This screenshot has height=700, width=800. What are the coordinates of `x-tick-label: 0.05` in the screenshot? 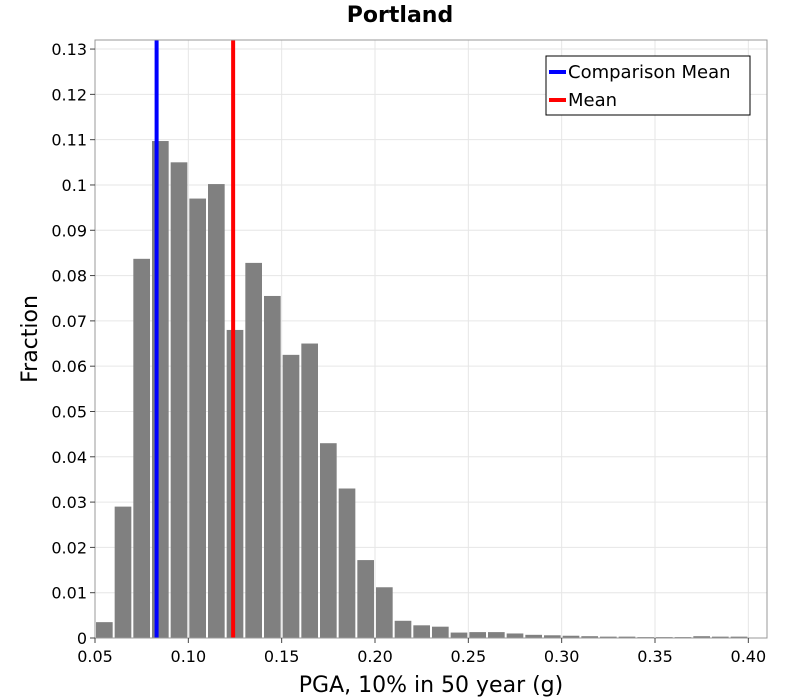 It's located at (95, 656).